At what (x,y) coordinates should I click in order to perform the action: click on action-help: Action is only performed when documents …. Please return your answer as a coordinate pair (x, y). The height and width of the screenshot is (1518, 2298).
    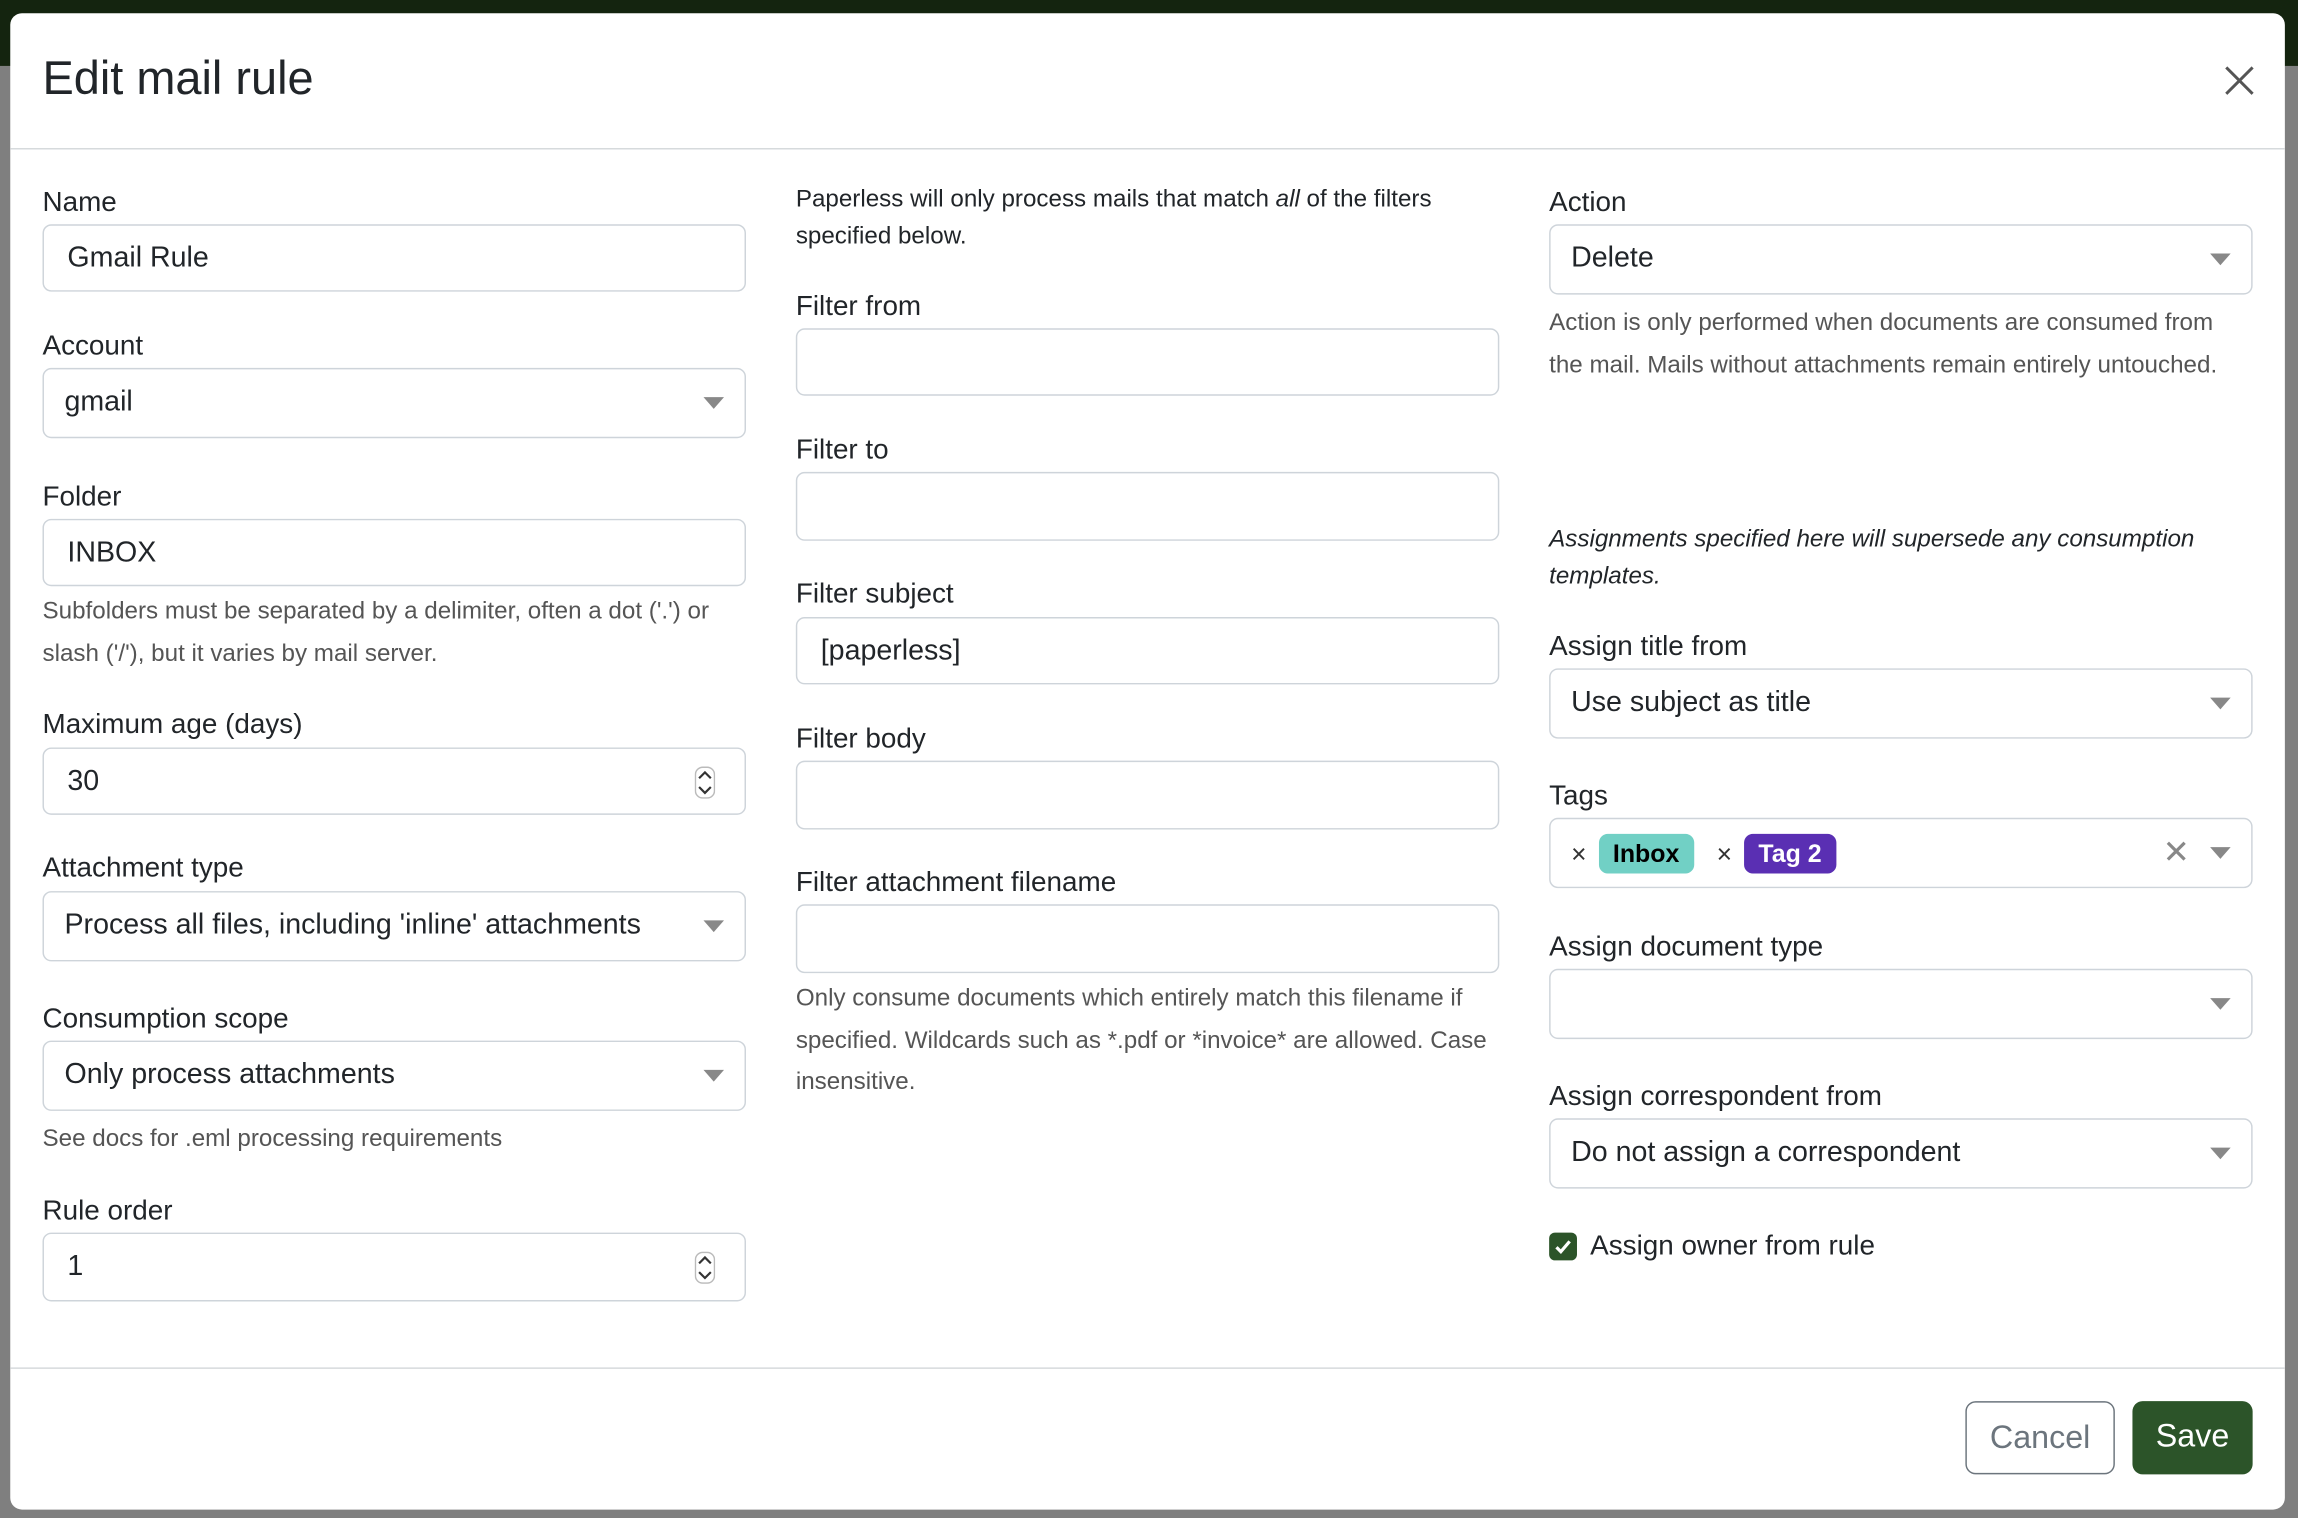
    Looking at the image, I should click on (1883, 343).